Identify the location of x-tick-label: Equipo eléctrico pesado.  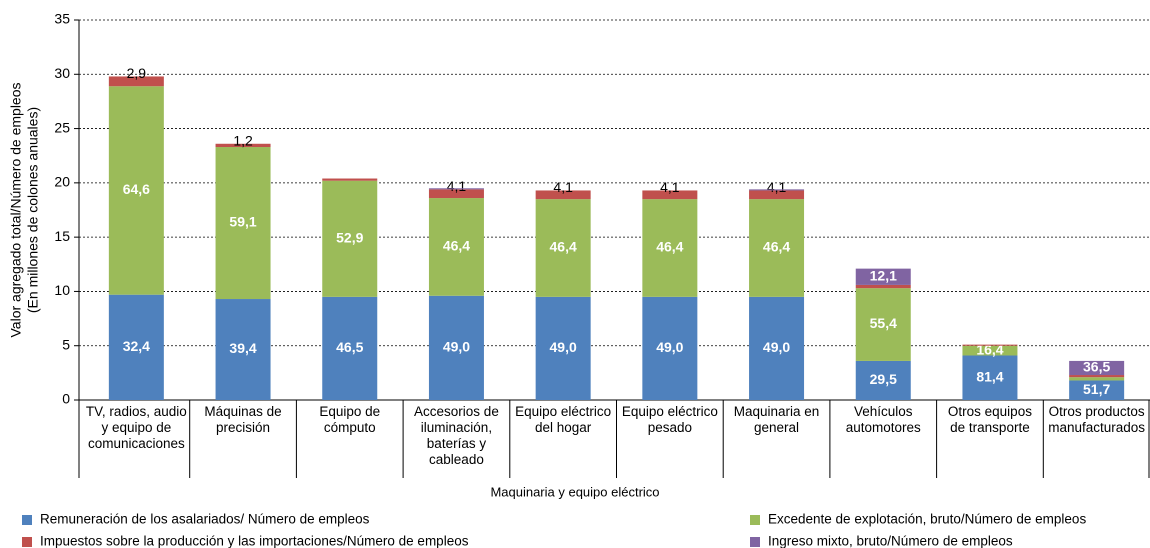
(669, 419).